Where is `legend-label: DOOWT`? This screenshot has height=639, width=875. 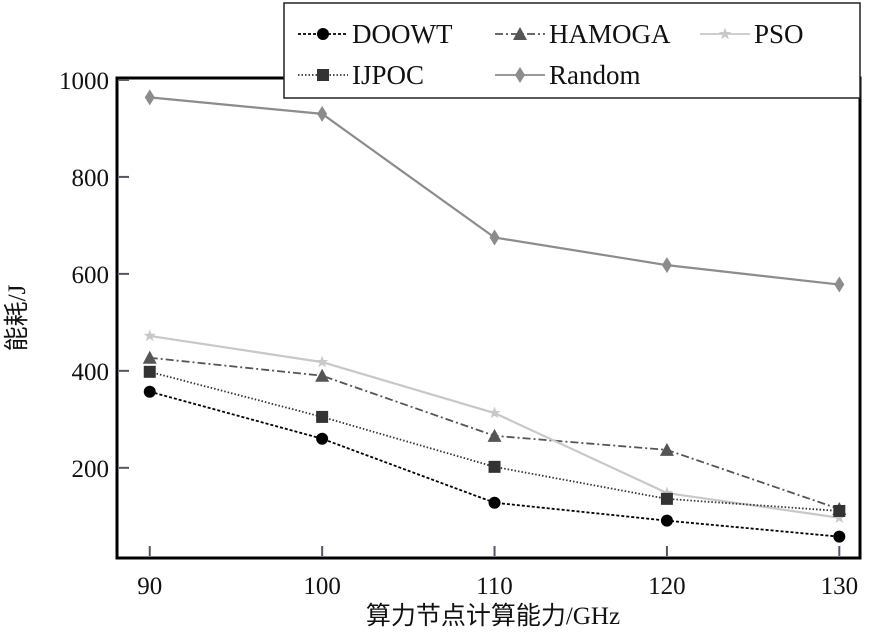
legend-label: DOOWT is located at coordinates (402, 34).